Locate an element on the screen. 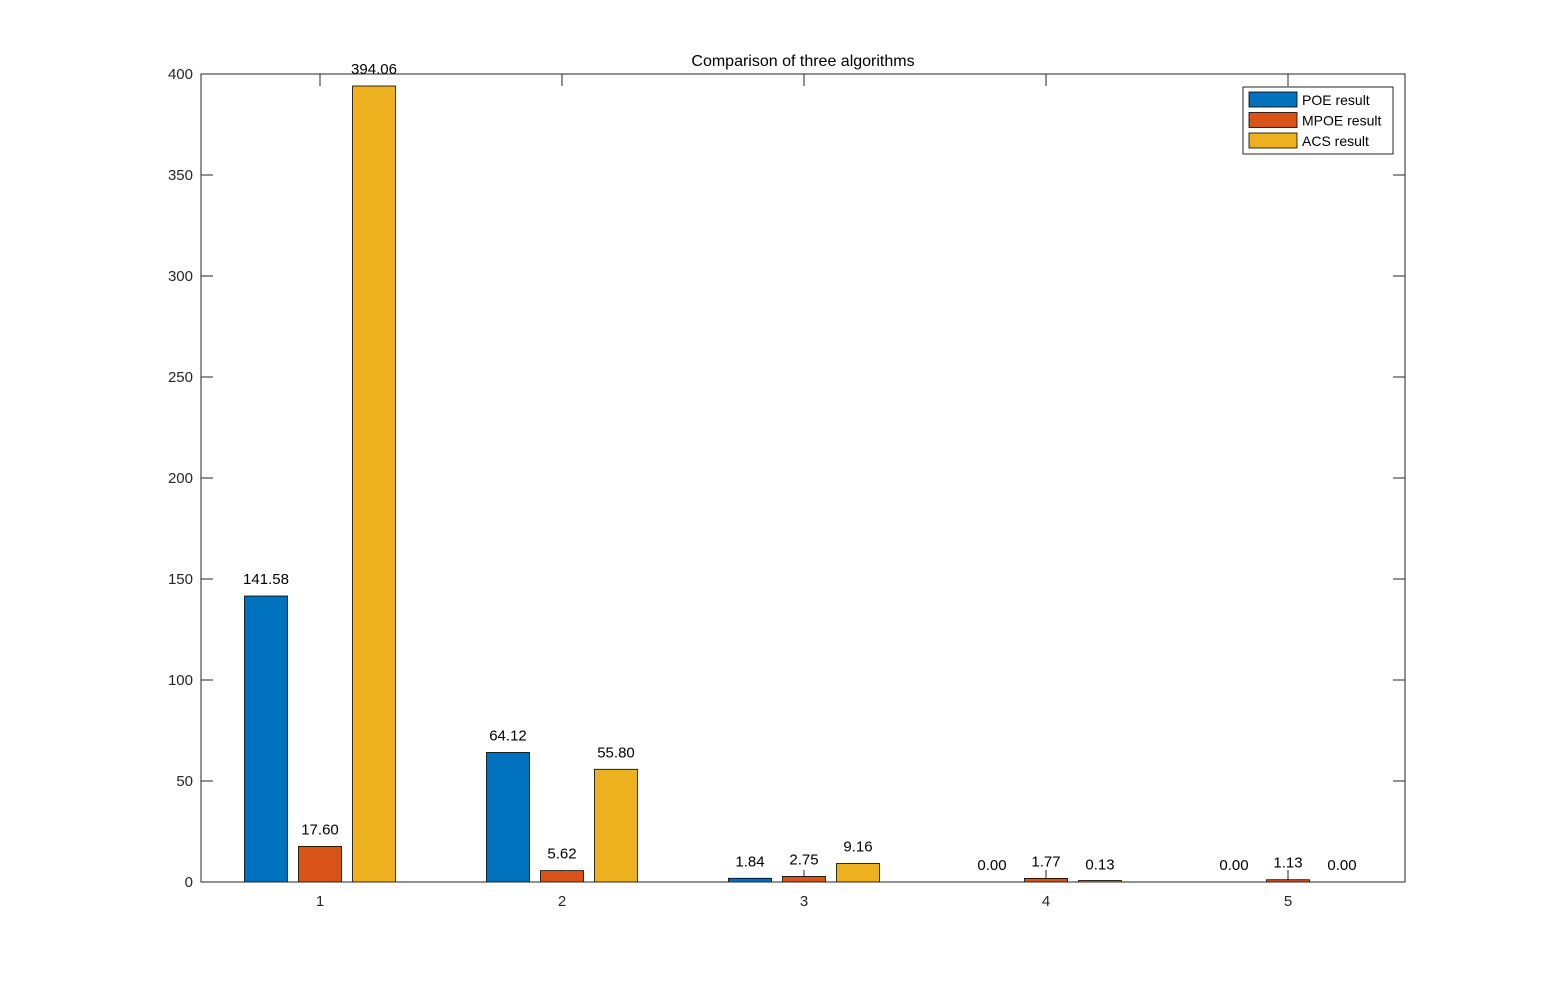  data-label: 64.12 is located at coordinates (508, 735).